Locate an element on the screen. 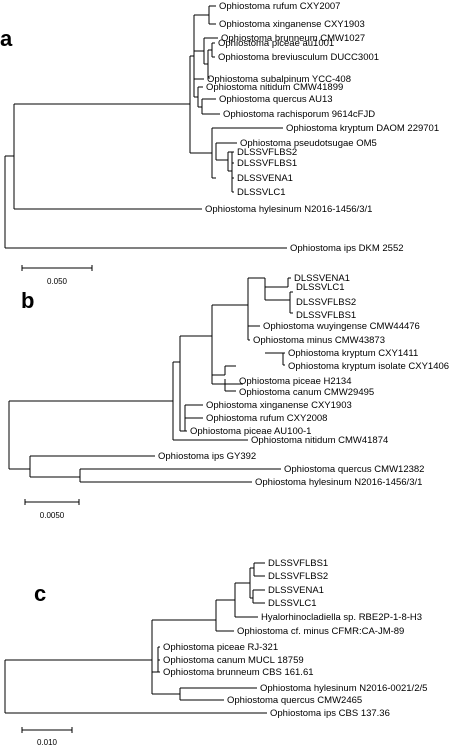 The width and height of the screenshot is (474, 747). taxon-label: Ophiostoma piceae H2134 is located at coordinates (295, 381).